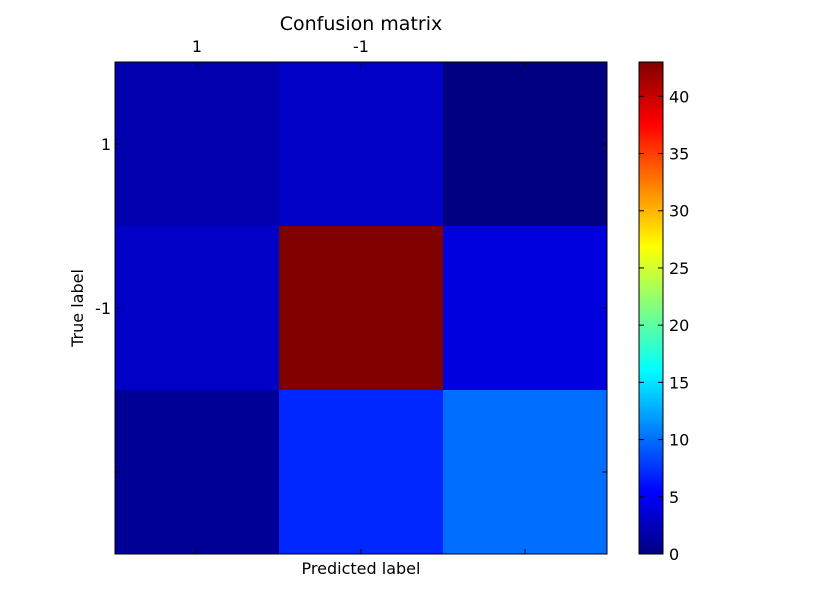 This screenshot has height=615, width=815. Describe the element at coordinates (679, 154) in the screenshot. I see `colorbar-tick-label: 35` at that location.